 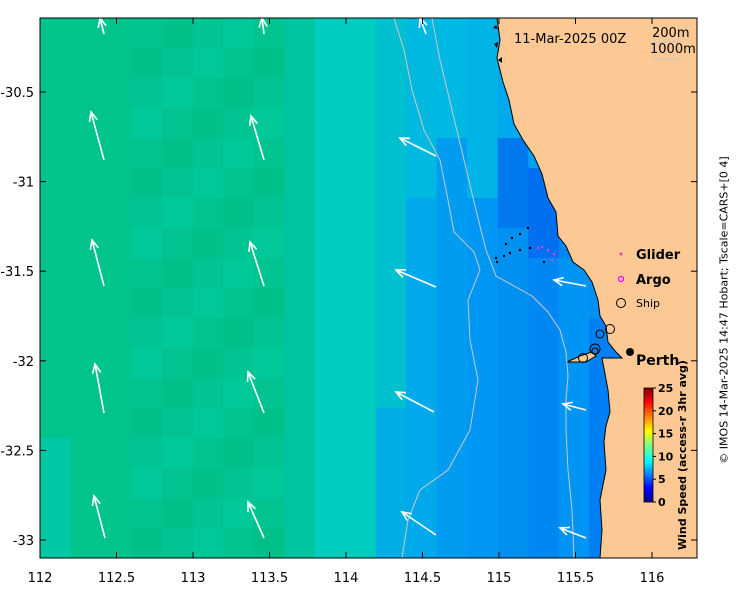 What do you see at coordinates (437, 288) in the screenshot?
I see `contour-1000m` at bounding box center [437, 288].